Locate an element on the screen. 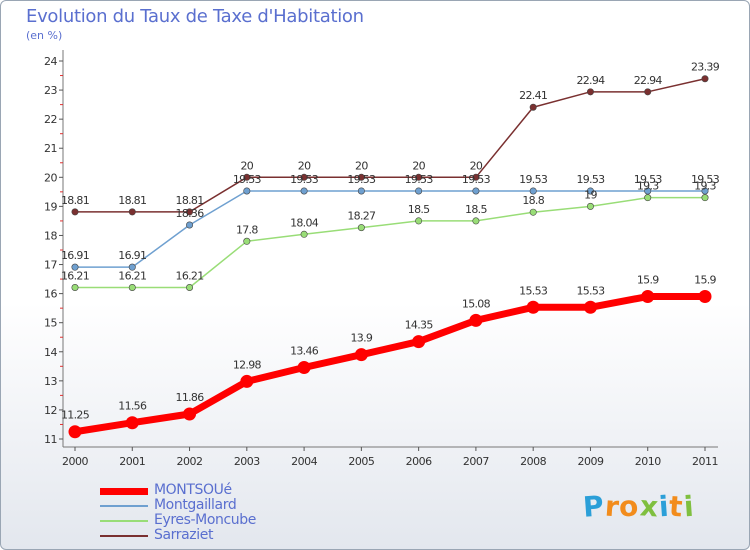 The height and width of the screenshot is (550, 750). data-label: 19.3 is located at coordinates (705, 186).